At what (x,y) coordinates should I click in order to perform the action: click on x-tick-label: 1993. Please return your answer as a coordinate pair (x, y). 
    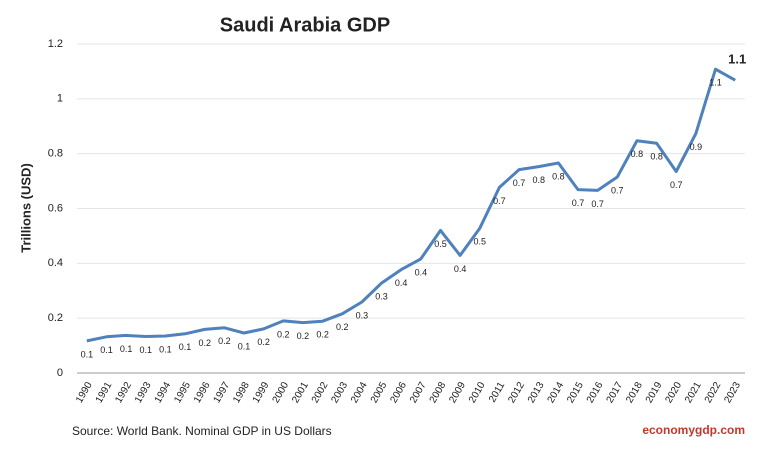
    Looking at the image, I should click on (143, 392).